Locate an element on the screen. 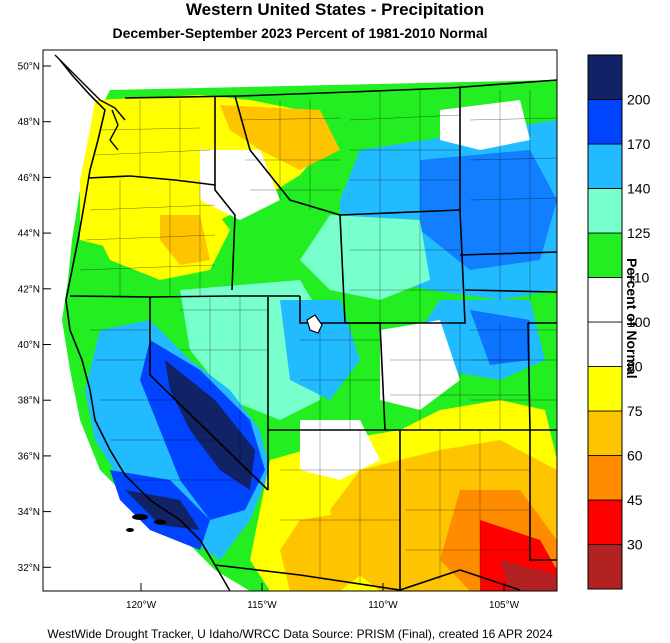 This screenshot has height=643, width=670. colorbar-label: 90 is located at coordinates (635, 367).